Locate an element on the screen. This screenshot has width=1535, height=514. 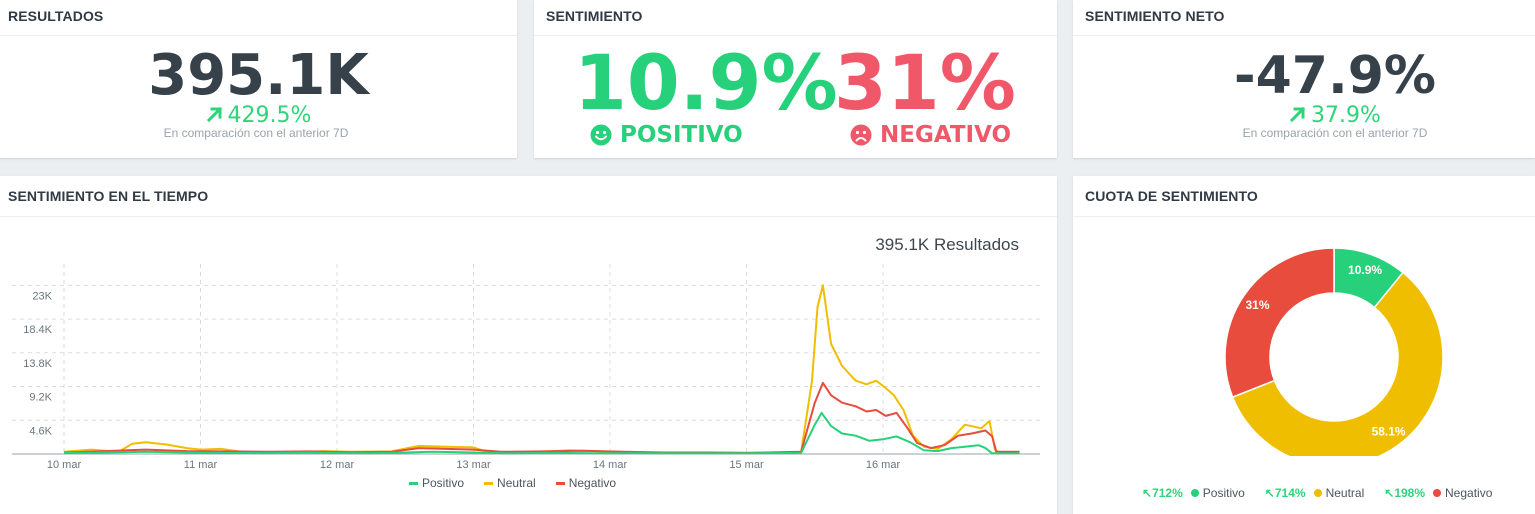
resultados-title: RESULTADOS is located at coordinates (258, 18).